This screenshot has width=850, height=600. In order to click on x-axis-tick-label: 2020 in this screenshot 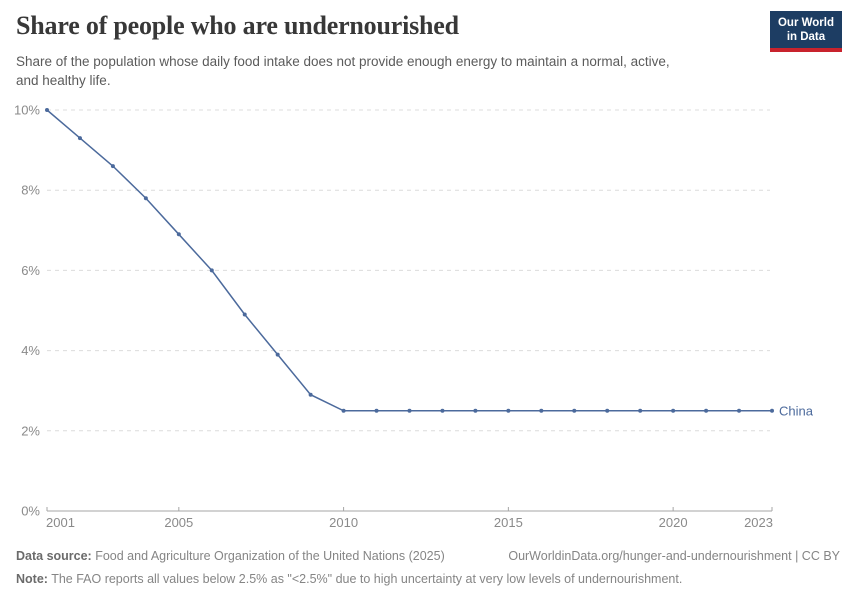, I will do `click(673, 522)`.